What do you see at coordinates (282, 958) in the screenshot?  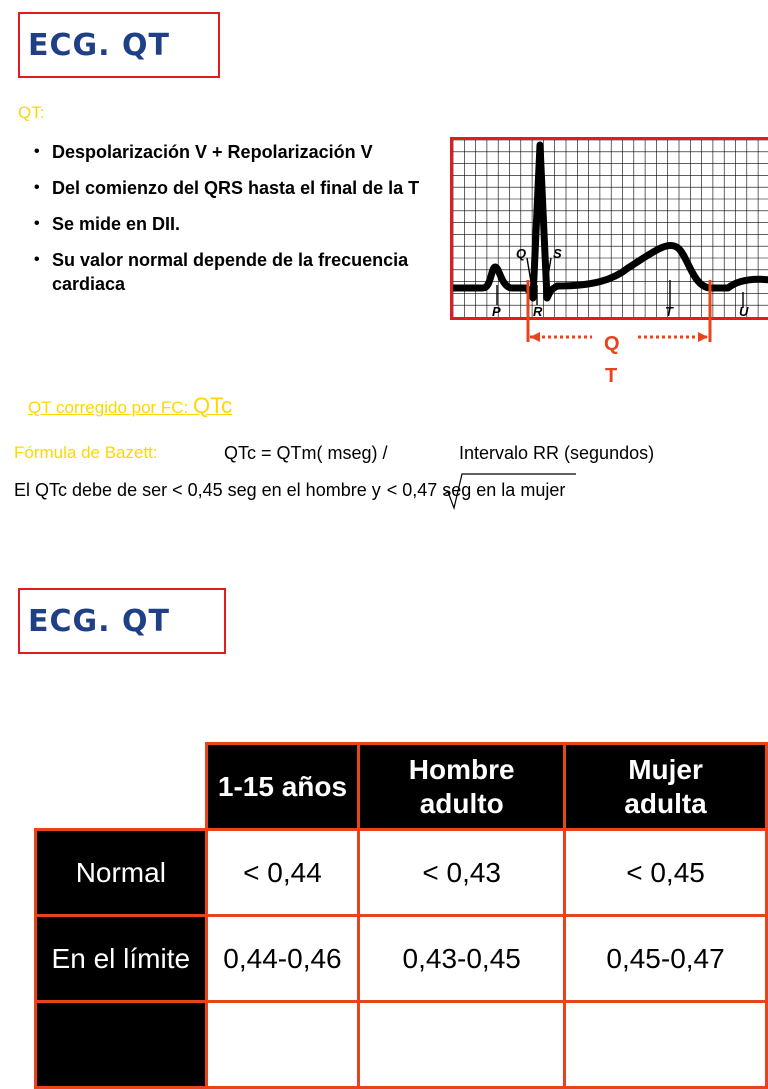 I see `table-cell: 0,44-0,46` at bounding box center [282, 958].